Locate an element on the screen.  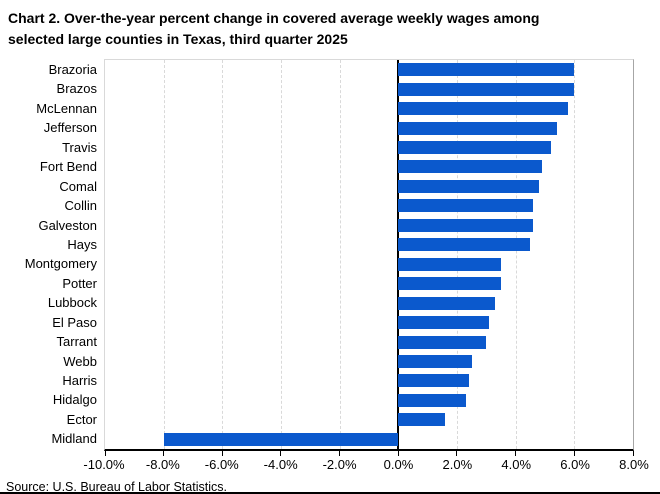
category-label-tarrant: Tarrant is located at coordinates (76, 342).